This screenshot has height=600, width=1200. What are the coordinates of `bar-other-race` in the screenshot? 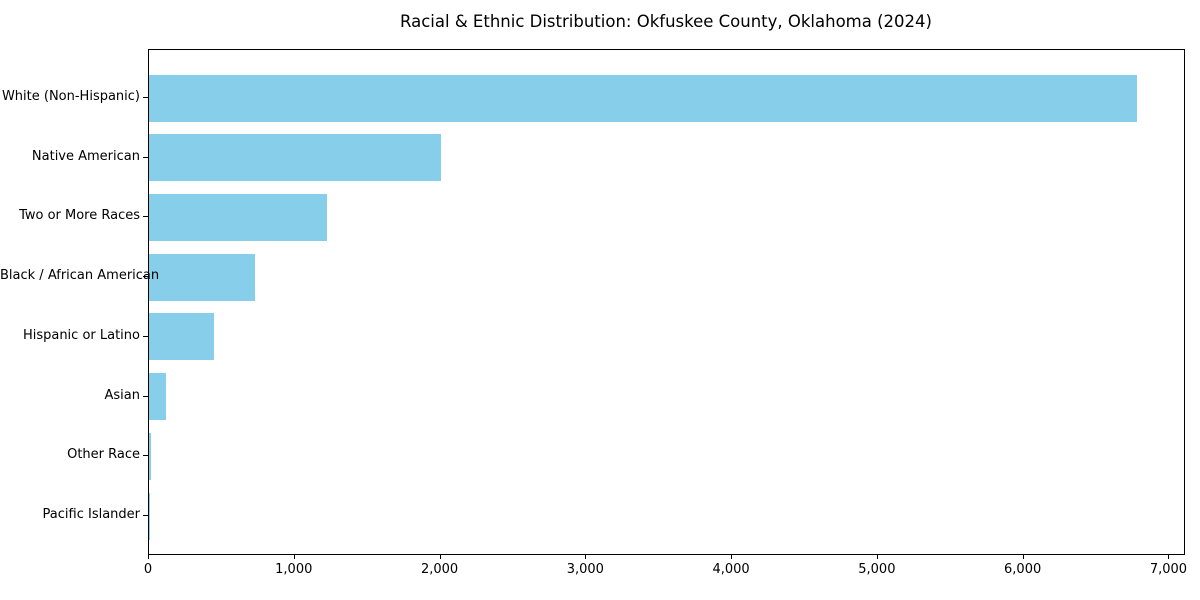 It's located at (150, 456).